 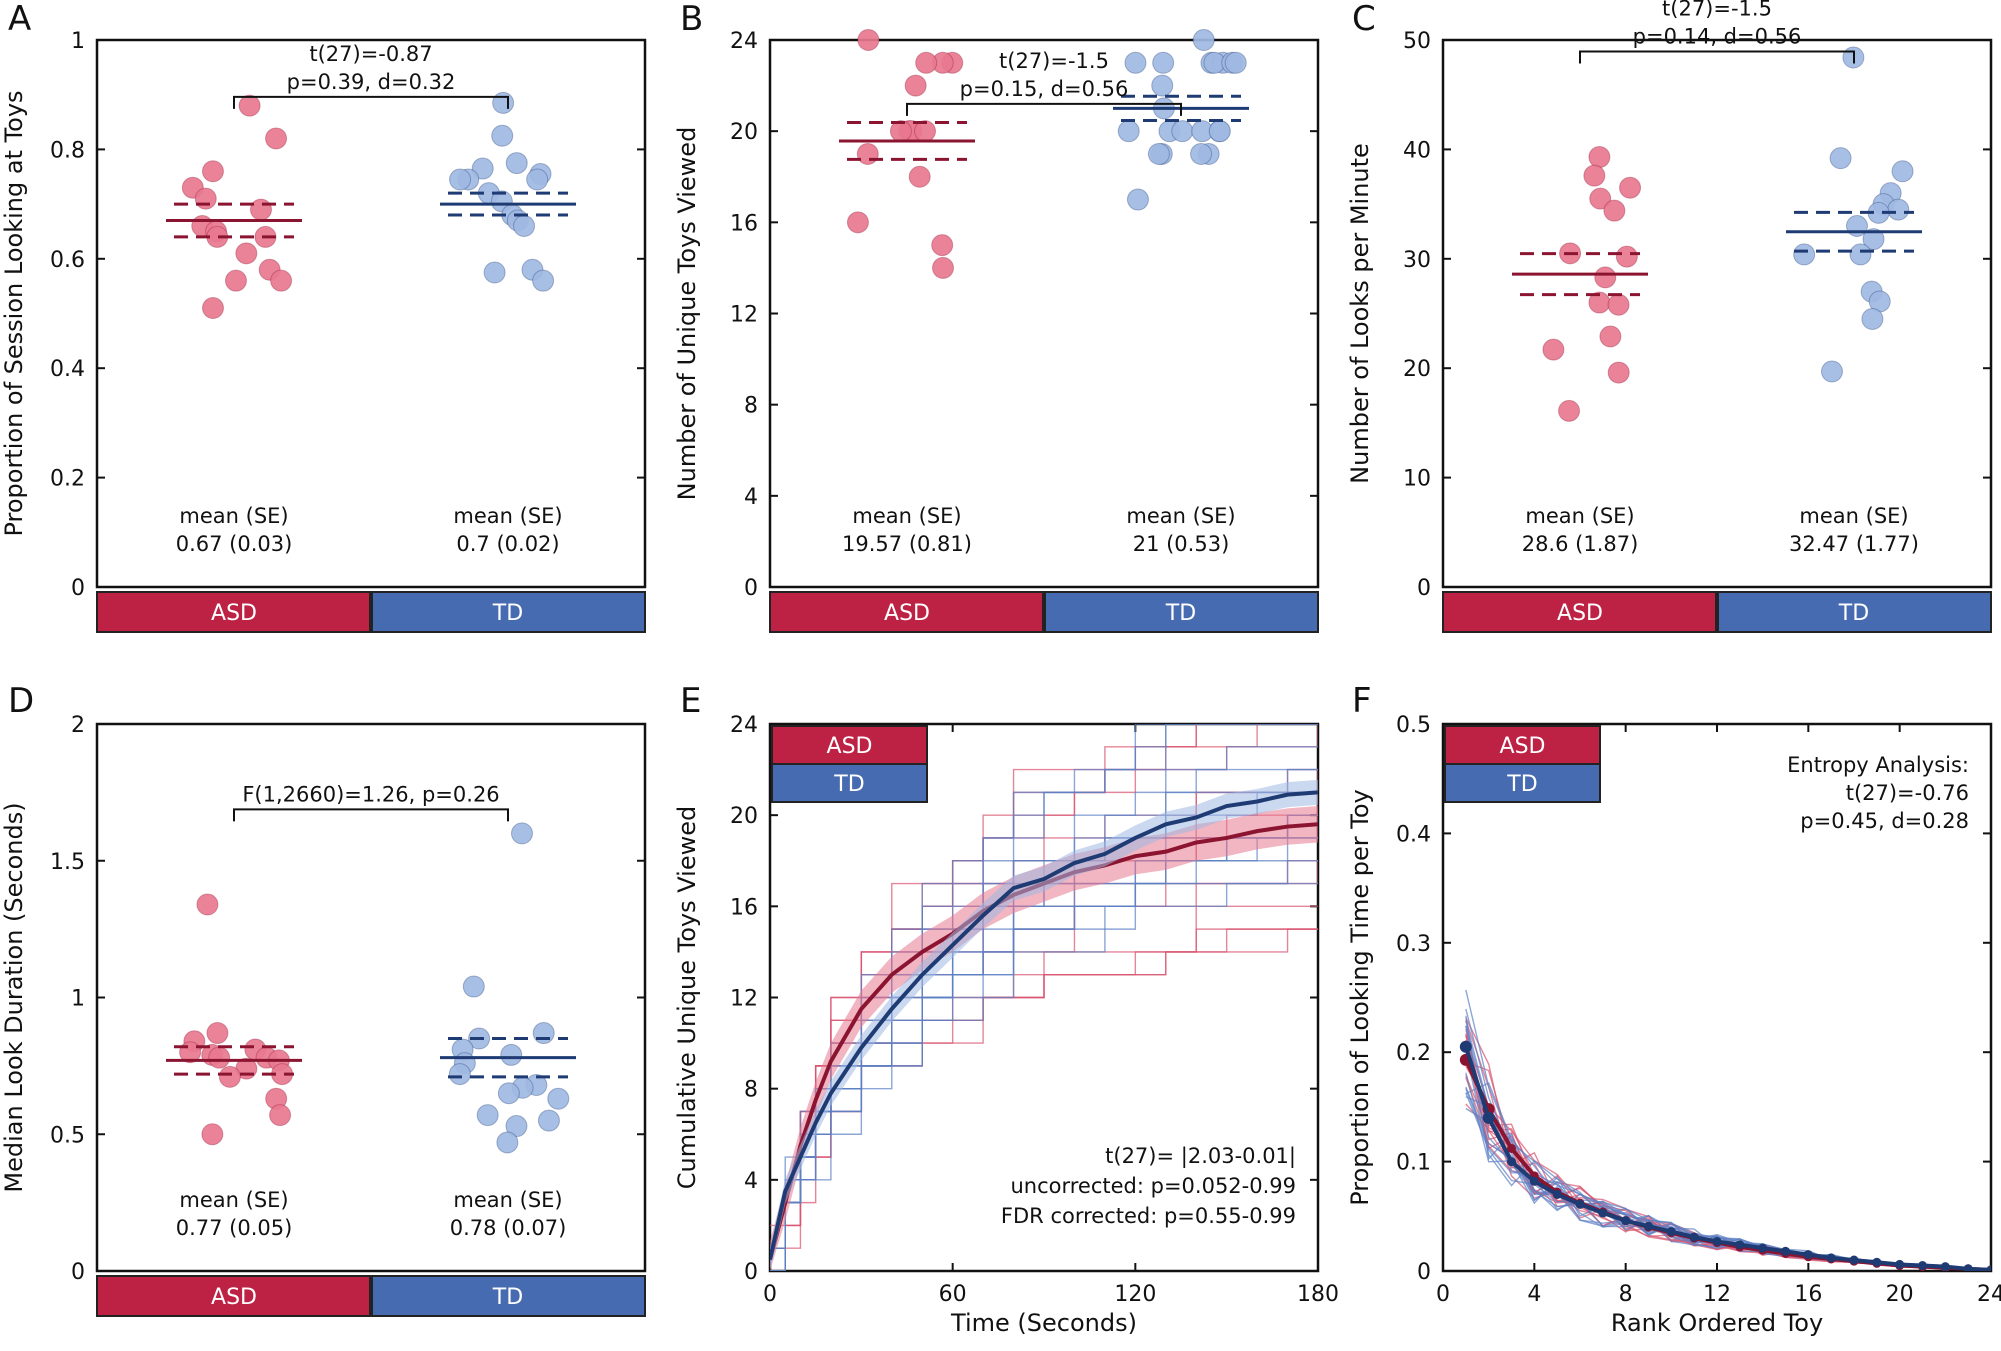 What do you see at coordinates (1443, 1294) in the screenshot?
I see `x-tick-label: 0` at bounding box center [1443, 1294].